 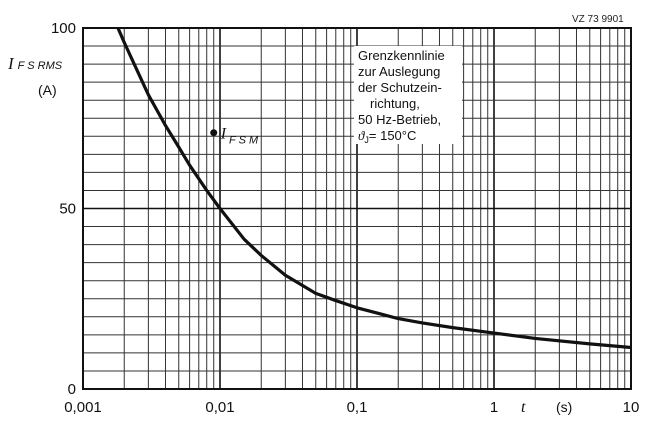 I want to click on note-temperature: = 150°C, so click(x=392, y=135).